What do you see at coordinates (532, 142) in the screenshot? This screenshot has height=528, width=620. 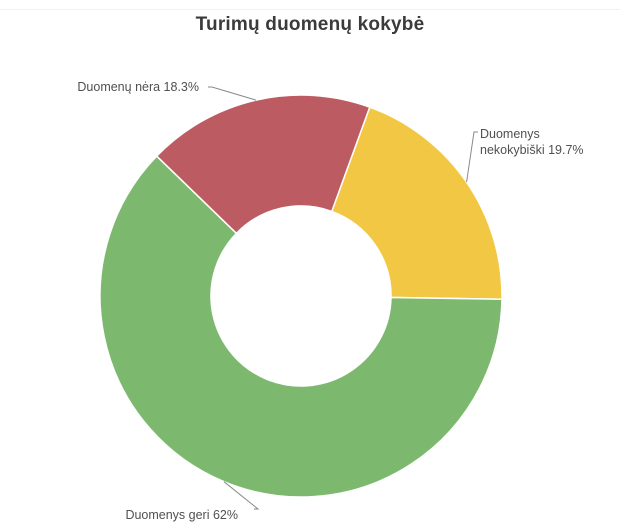 I see `slice-label-0: Duomenys nekokybiški 19.7%` at bounding box center [532, 142].